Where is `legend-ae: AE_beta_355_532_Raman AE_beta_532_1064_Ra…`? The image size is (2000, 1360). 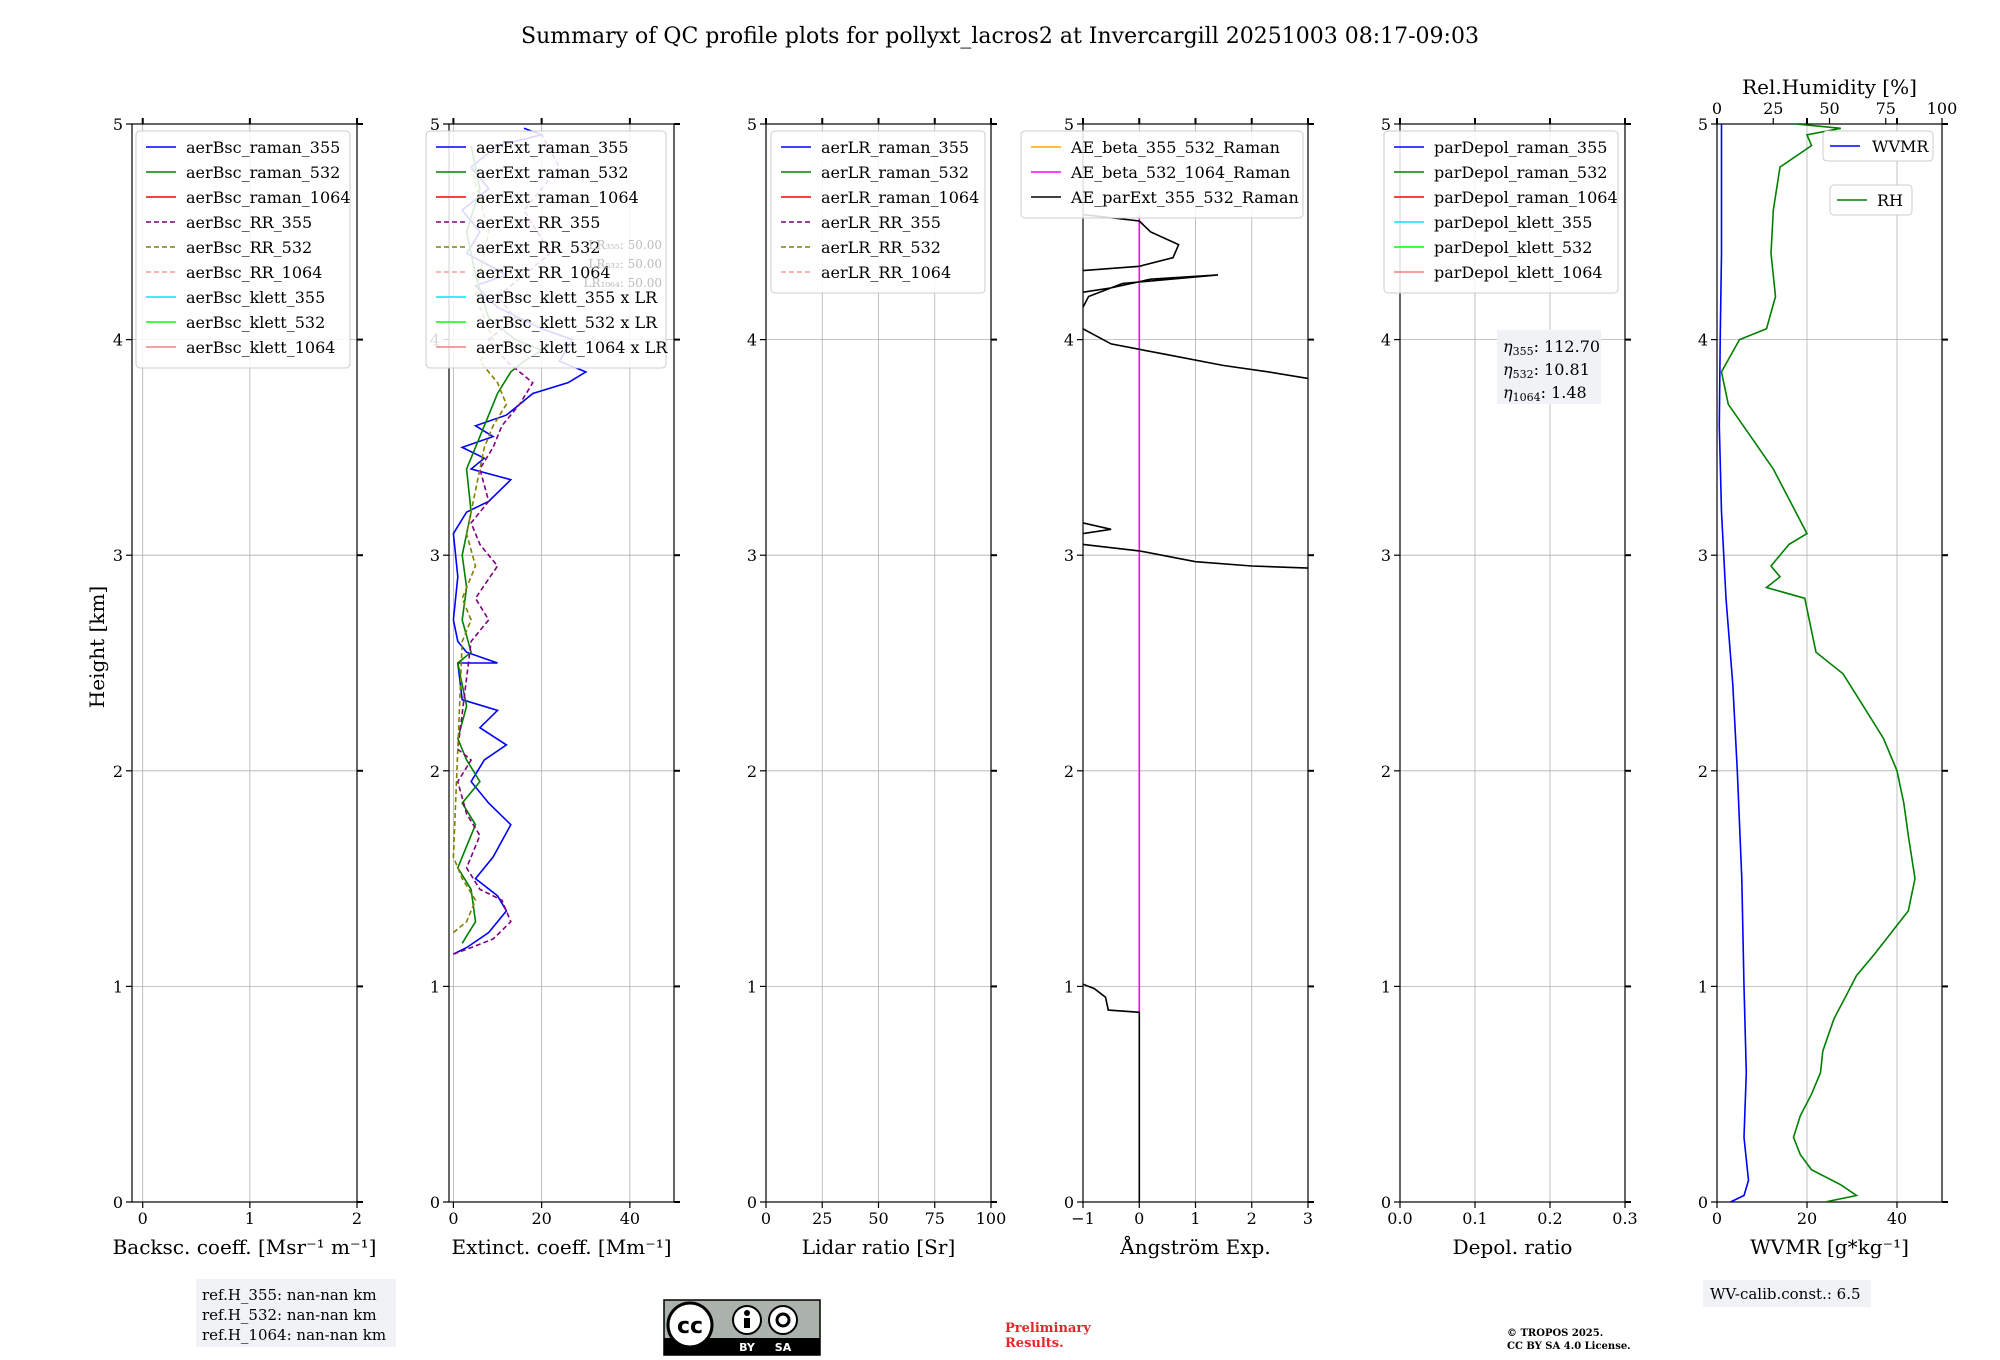 legend-ae: AE_beta_355_532_Raman AE_beta_532_1064_Ra… is located at coordinates (1162, 174).